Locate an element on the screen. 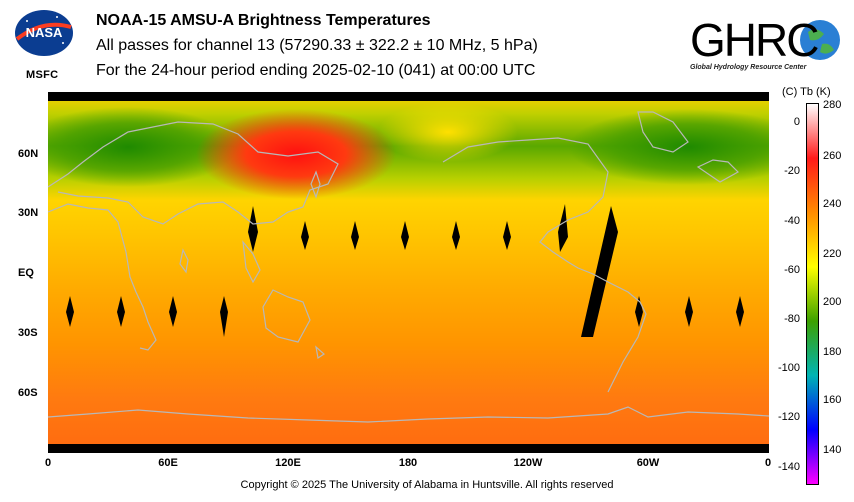 The height and width of the screenshot is (502, 854). ghrc-logo: GHRC is located at coordinates (765, 40).